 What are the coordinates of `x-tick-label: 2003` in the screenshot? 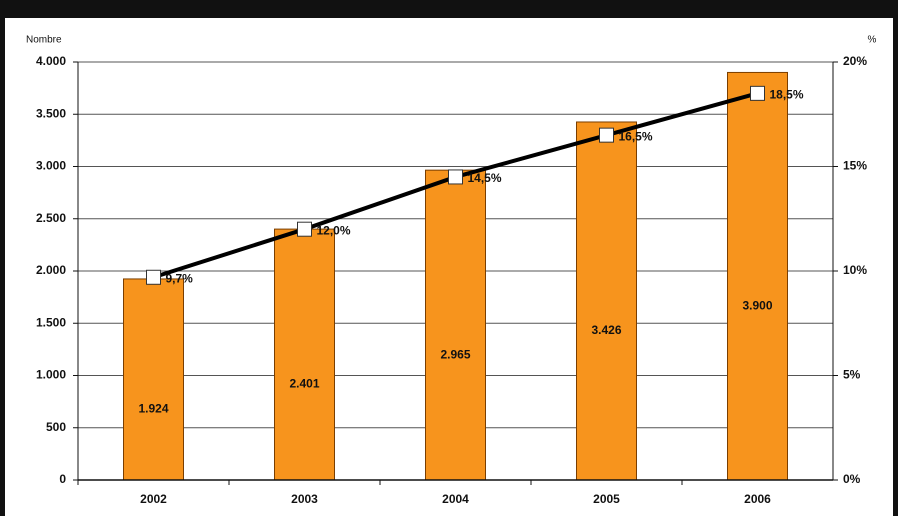 It's located at (304, 499).